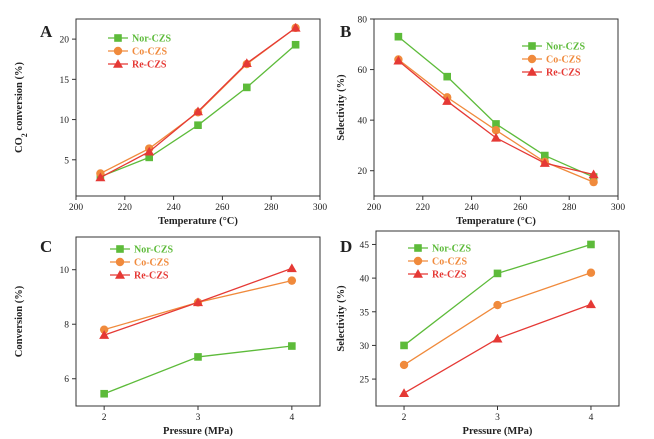 The image size is (654, 439). I want to click on y-tick-label: 25, so click(365, 381).